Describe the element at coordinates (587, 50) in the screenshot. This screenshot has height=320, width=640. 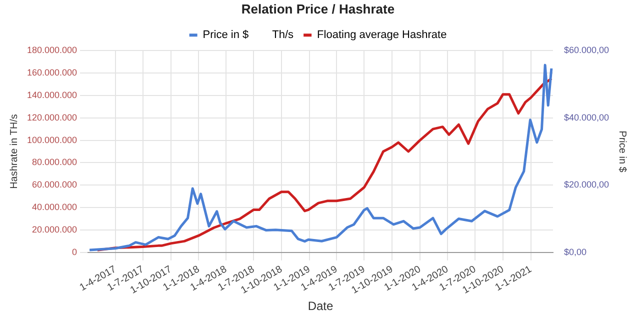
I see `y2-tick-label: $60.000,00` at that location.